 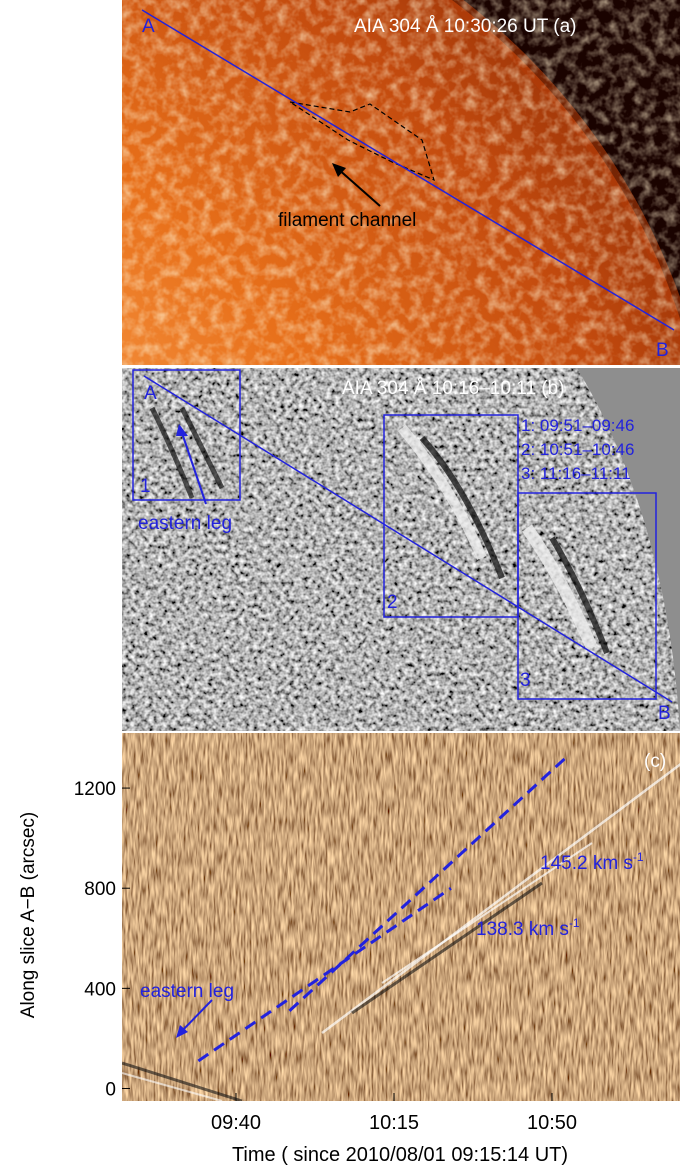 What do you see at coordinates (576, 473) in the screenshot?
I see `legend-line-3: 3: 11:16–11:11` at bounding box center [576, 473].